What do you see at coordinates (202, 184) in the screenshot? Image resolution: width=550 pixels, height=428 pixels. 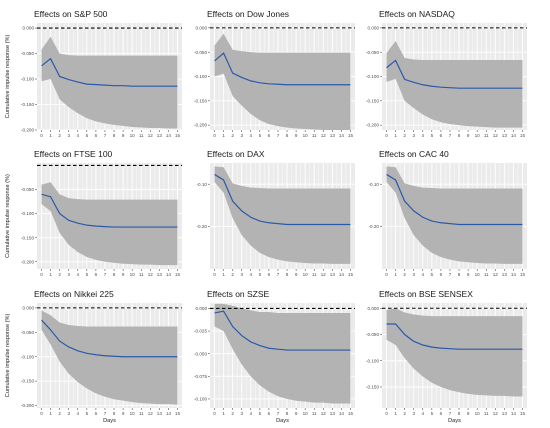 I see `y-tick-label: -0.10` at bounding box center [202, 184].